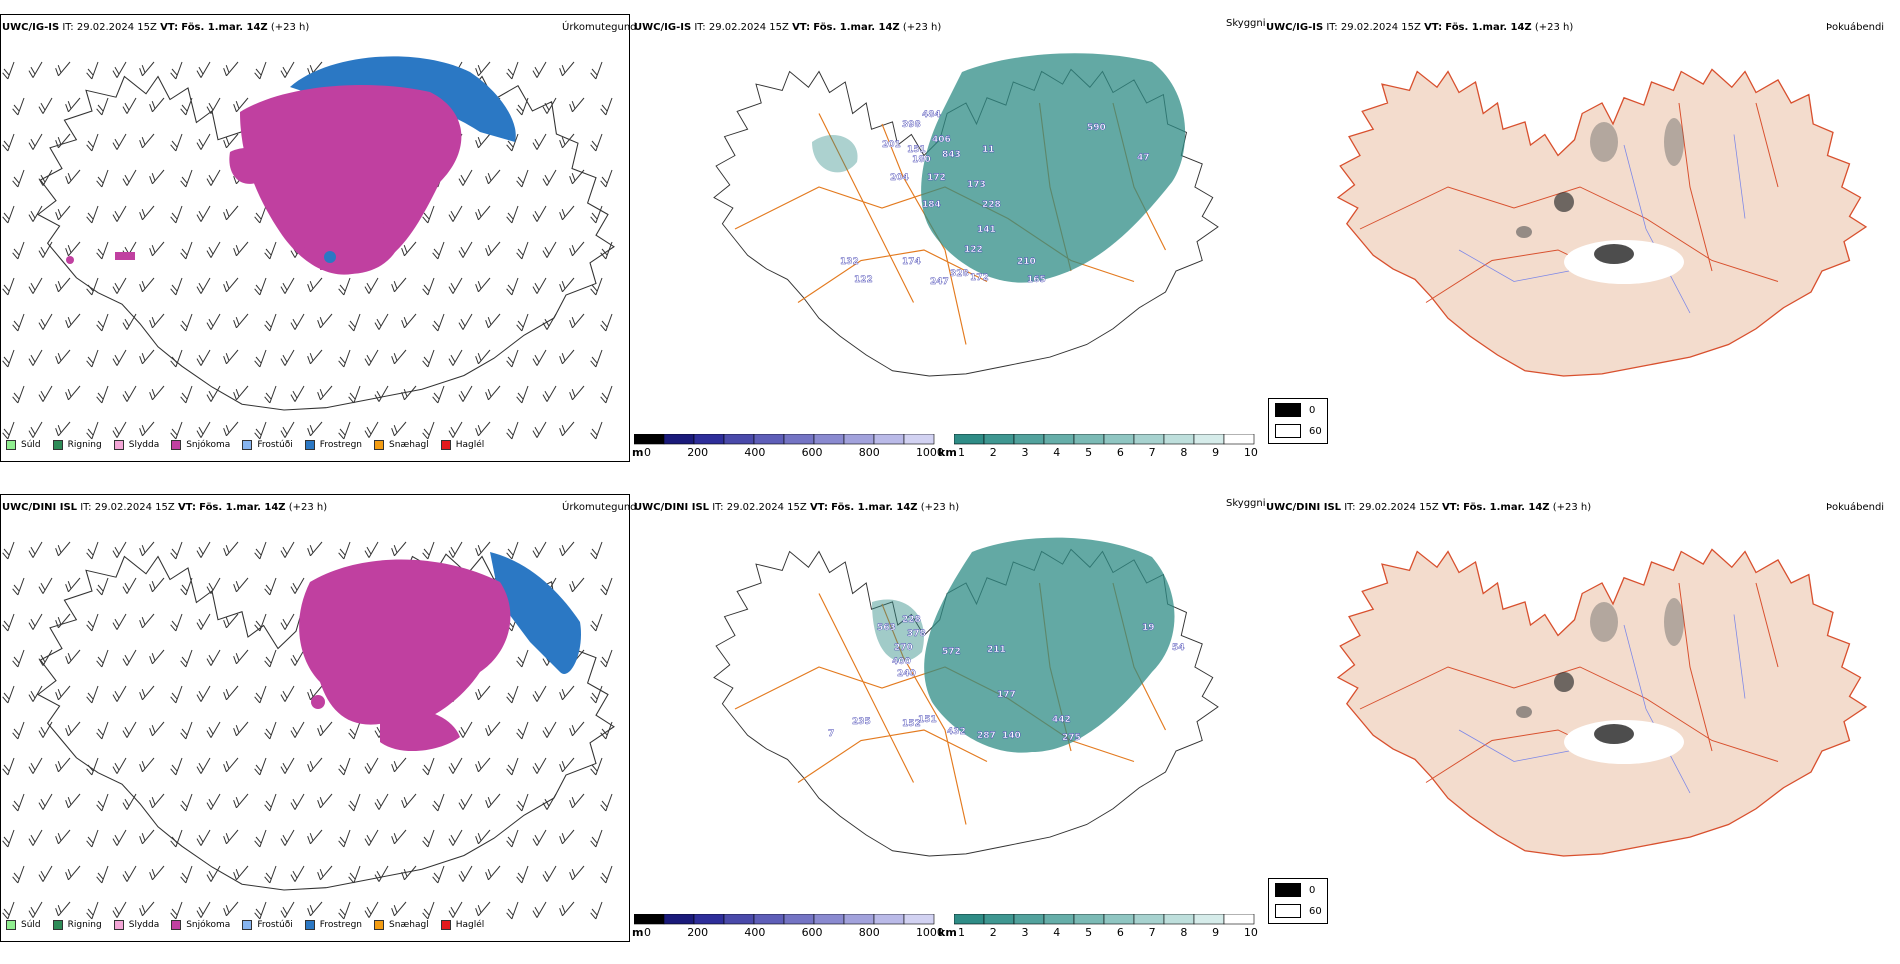  Describe the element at coordinates (409, 925) in the screenshot. I see `legend-label: Snæhagl` at that location.